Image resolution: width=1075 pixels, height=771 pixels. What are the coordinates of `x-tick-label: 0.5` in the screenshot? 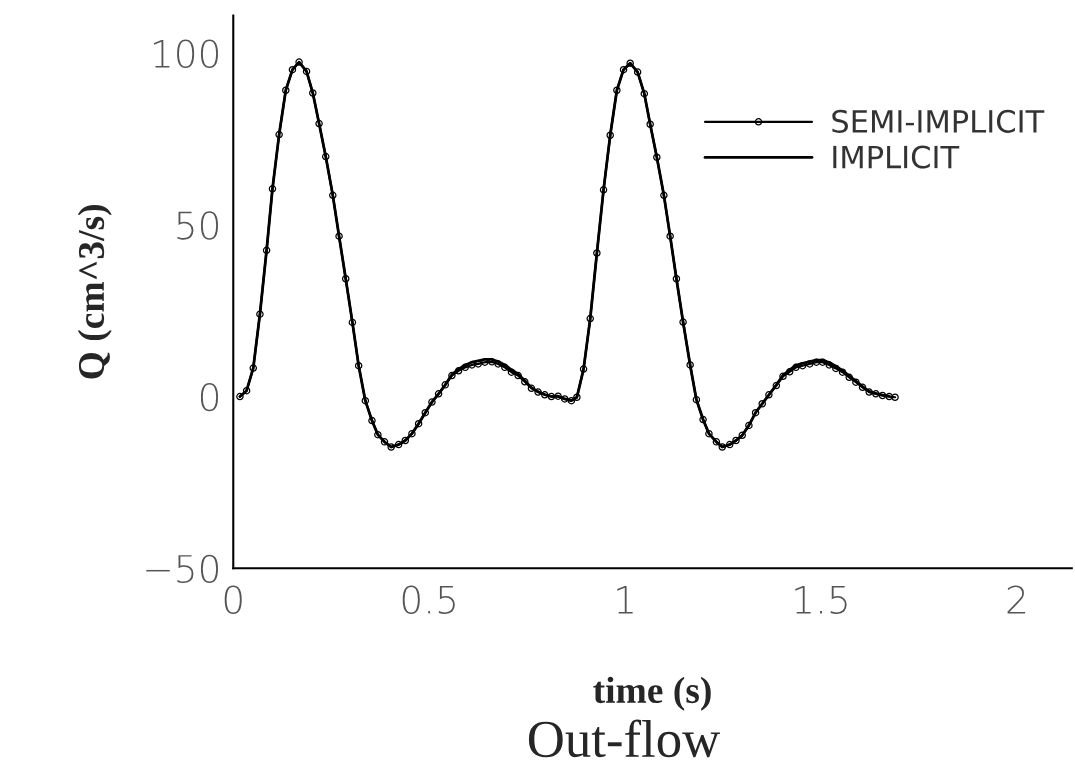 It's located at (428, 599).